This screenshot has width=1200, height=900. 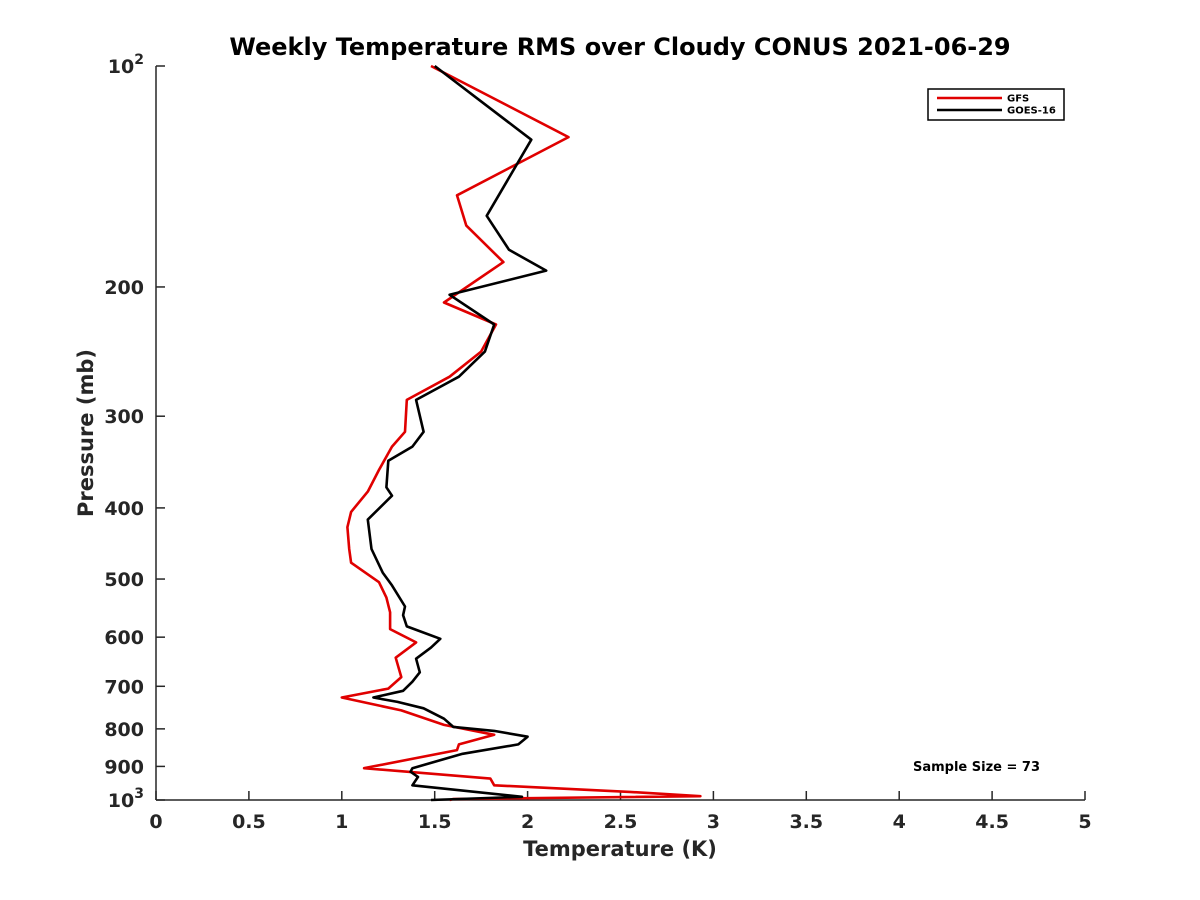 I want to click on y-tick-label: 500, so click(x=124, y=580).